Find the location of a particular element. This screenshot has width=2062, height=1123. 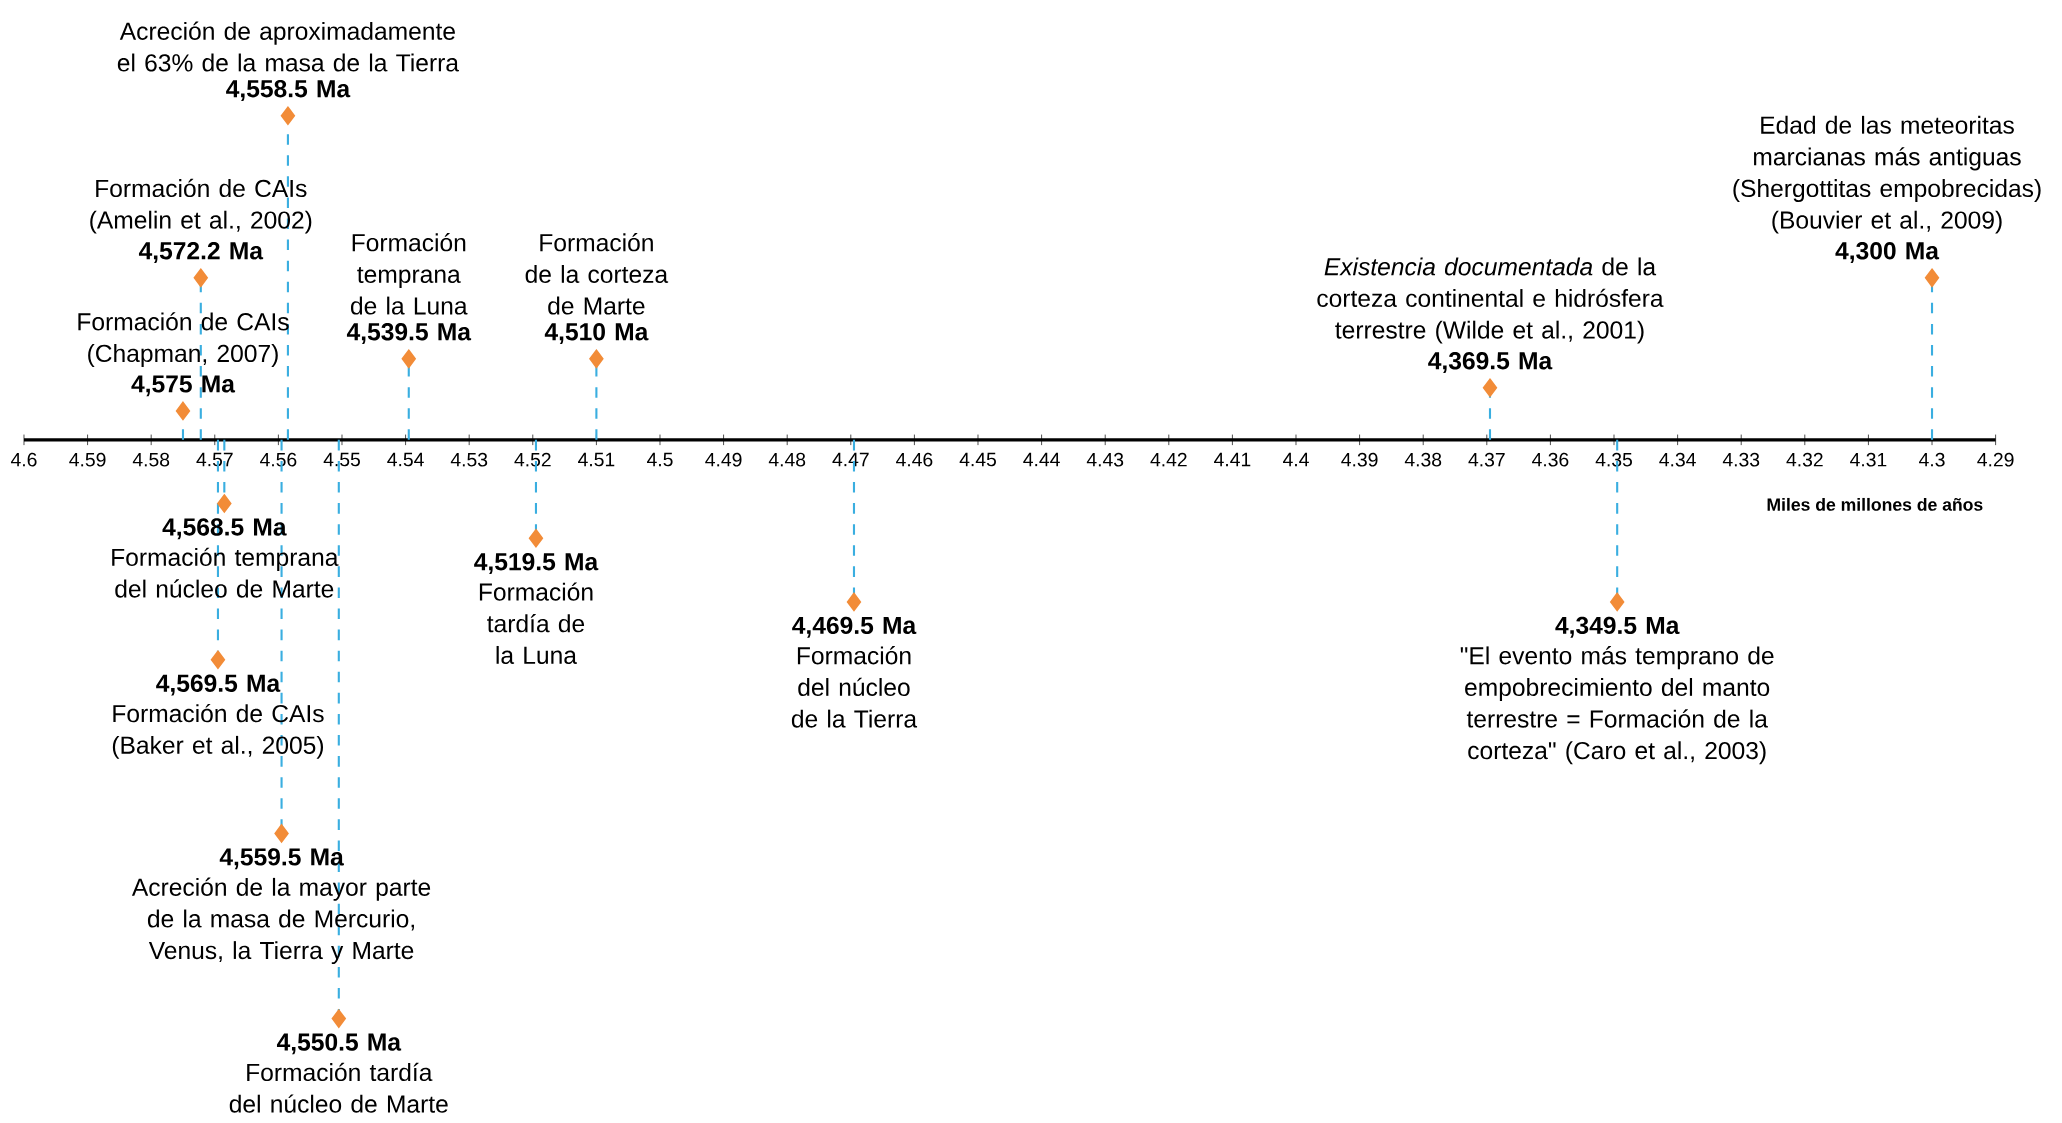

x-tick-label: 4.59 is located at coordinates (87, 459).